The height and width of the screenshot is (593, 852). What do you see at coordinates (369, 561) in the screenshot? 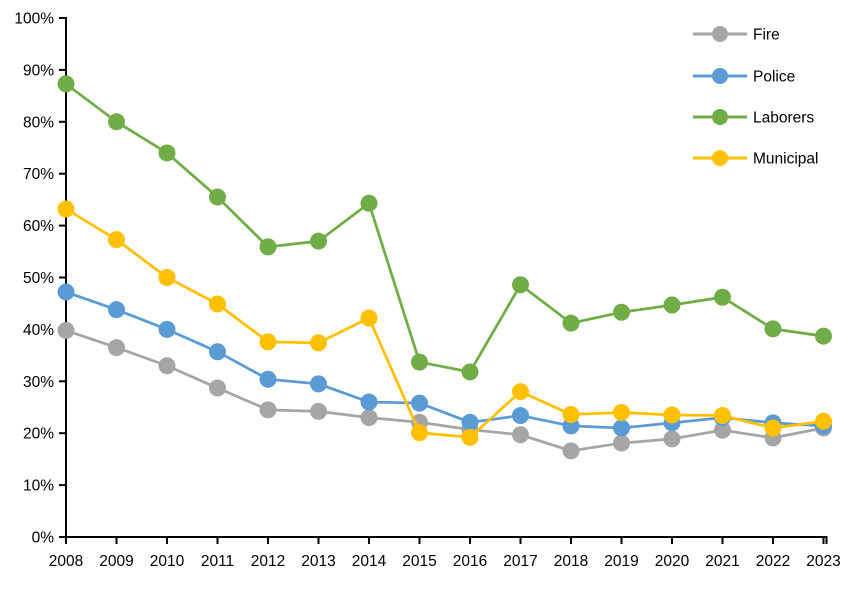
I see `x-axis-tick-label: 2014` at bounding box center [369, 561].